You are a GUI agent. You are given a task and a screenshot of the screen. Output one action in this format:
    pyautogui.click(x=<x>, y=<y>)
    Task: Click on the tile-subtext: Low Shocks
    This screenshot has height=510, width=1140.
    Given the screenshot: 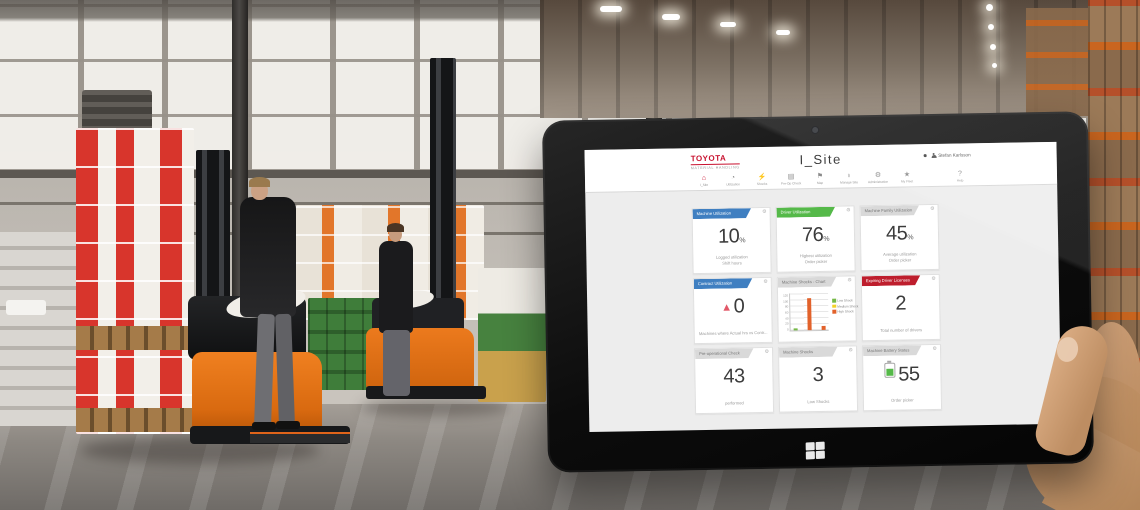 What is the action you would take?
    pyautogui.click(x=818, y=401)
    